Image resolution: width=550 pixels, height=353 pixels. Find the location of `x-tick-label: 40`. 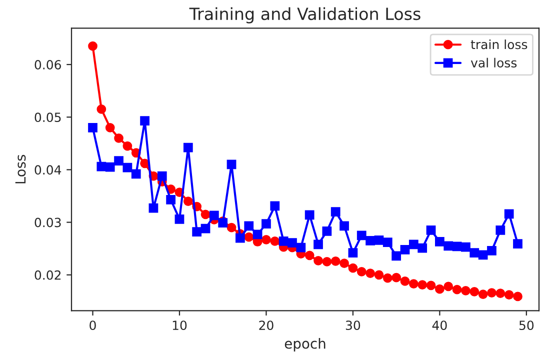

x-tick-label: 40 is located at coordinates (439, 325).